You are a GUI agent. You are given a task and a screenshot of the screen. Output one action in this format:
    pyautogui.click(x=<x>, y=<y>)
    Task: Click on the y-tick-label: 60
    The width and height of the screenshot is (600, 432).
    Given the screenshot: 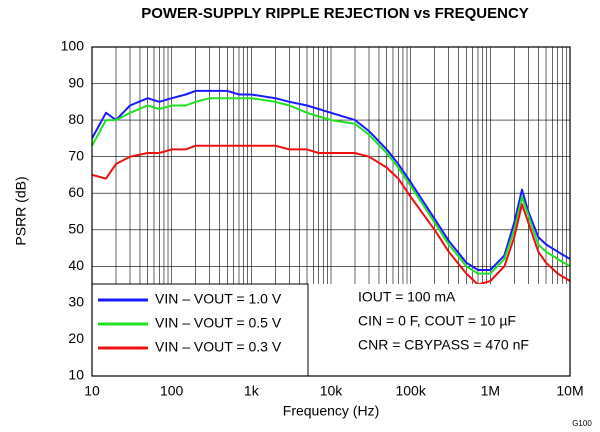 What is the action you would take?
    pyautogui.click(x=76, y=192)
    